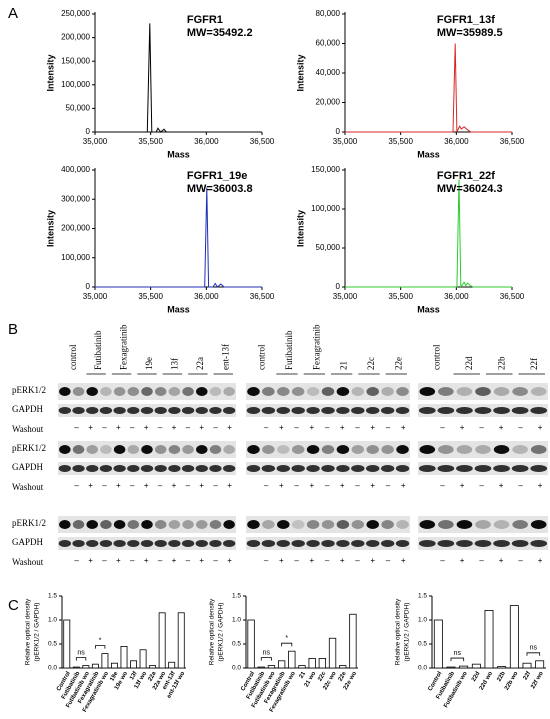 The width and height of the screenshot is (550, 719). I want to click on annotation: MW=35989.5, so click(470, 33).